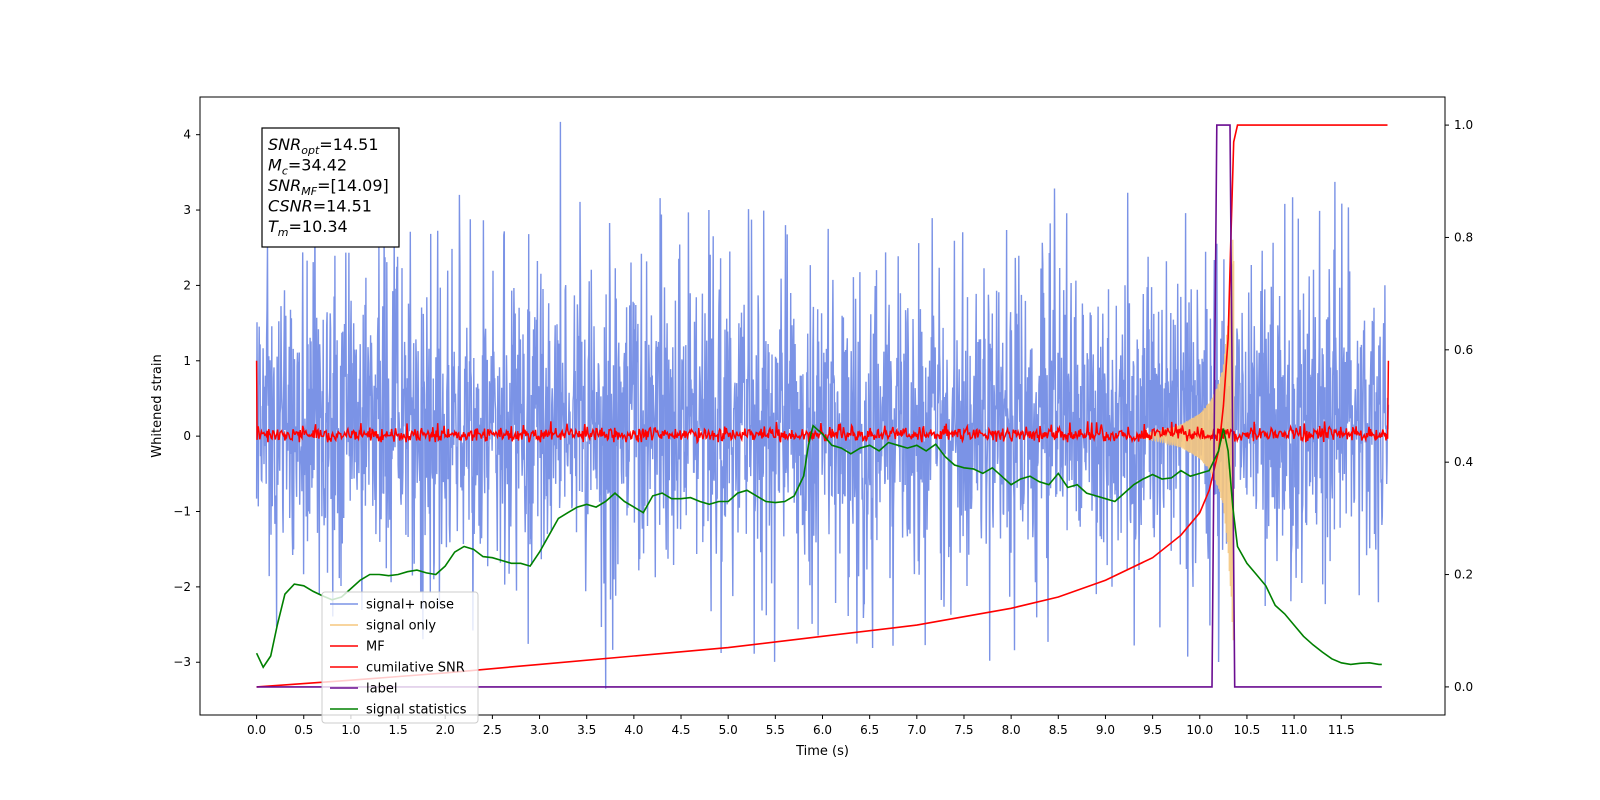  What do you see at coordinates (775, 730) in the screenshot?
I see `x-tick-label: 5.5` at bounding box center [775, 730].